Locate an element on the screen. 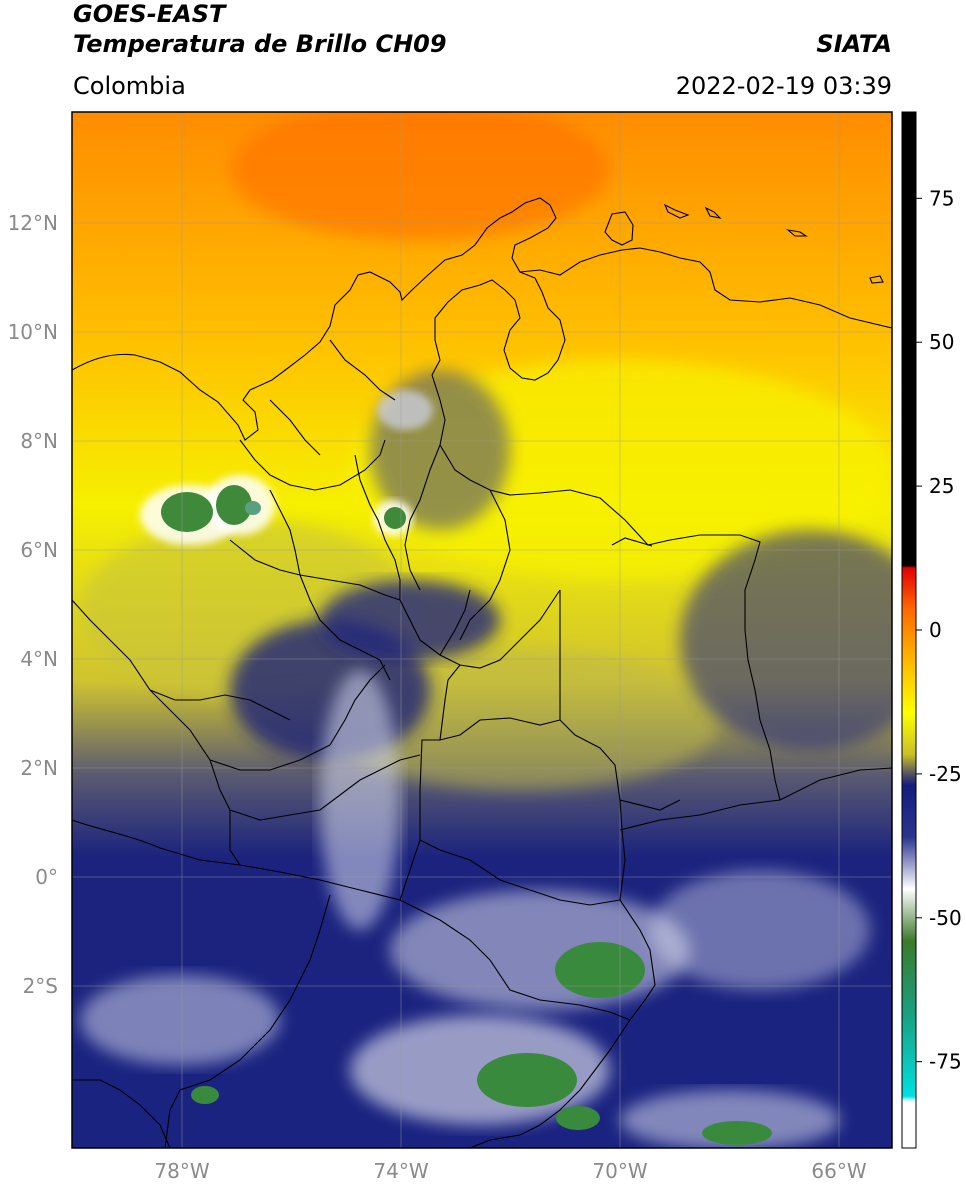 The height and width of the screenshot is (1190, 966). agency-label: SIATA is located at coordinates (854, 44).